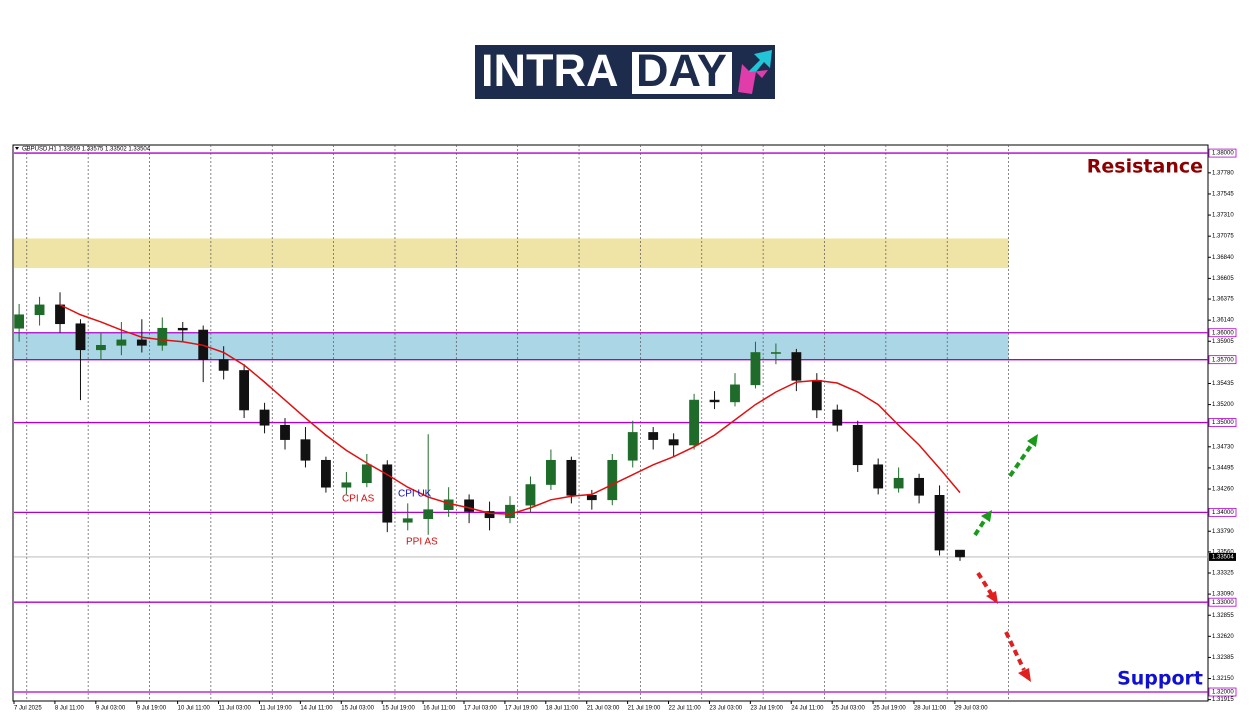  I want to click on x-tick-label: 11 Jul 03:00, so click(235, 709).